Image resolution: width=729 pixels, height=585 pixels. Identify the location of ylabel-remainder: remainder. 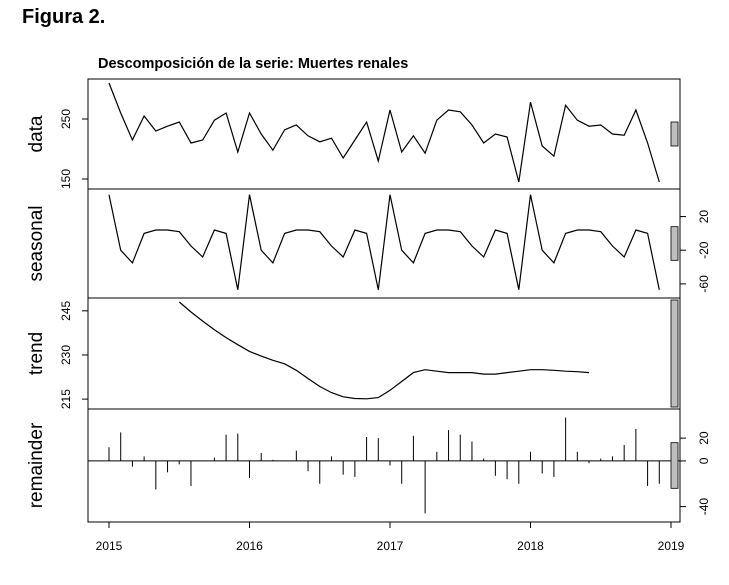
(36, 465).